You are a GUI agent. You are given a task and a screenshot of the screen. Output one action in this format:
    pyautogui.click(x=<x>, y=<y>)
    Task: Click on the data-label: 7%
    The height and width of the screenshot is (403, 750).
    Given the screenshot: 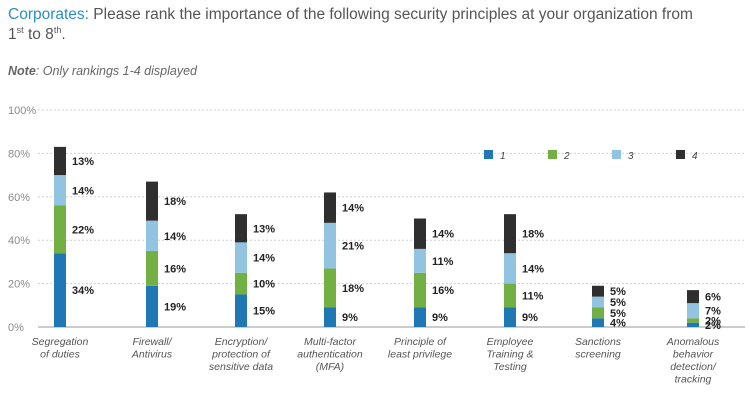 What is the action you would take?
    pyautogui.click(x=713, y=312)
    